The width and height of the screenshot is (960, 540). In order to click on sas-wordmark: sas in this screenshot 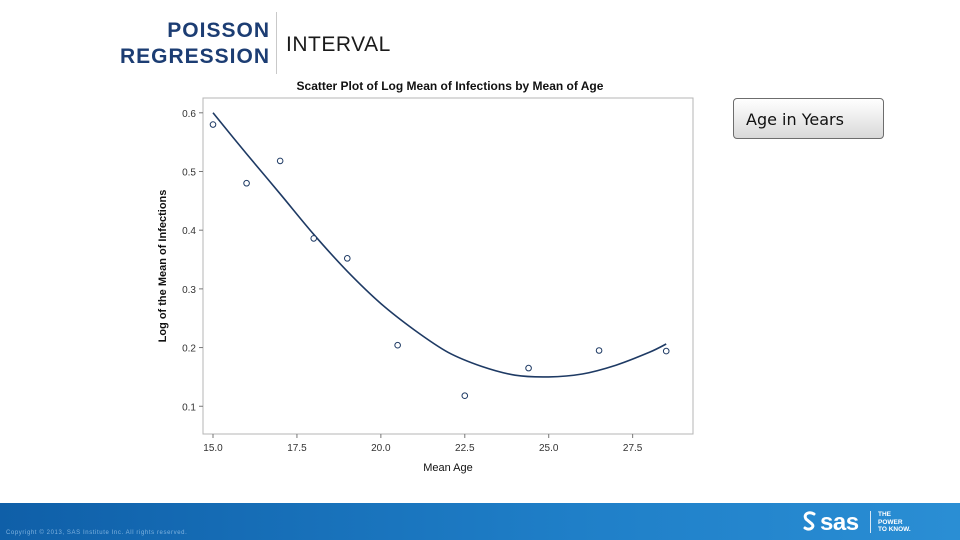, I will do `click(839, 522)`.